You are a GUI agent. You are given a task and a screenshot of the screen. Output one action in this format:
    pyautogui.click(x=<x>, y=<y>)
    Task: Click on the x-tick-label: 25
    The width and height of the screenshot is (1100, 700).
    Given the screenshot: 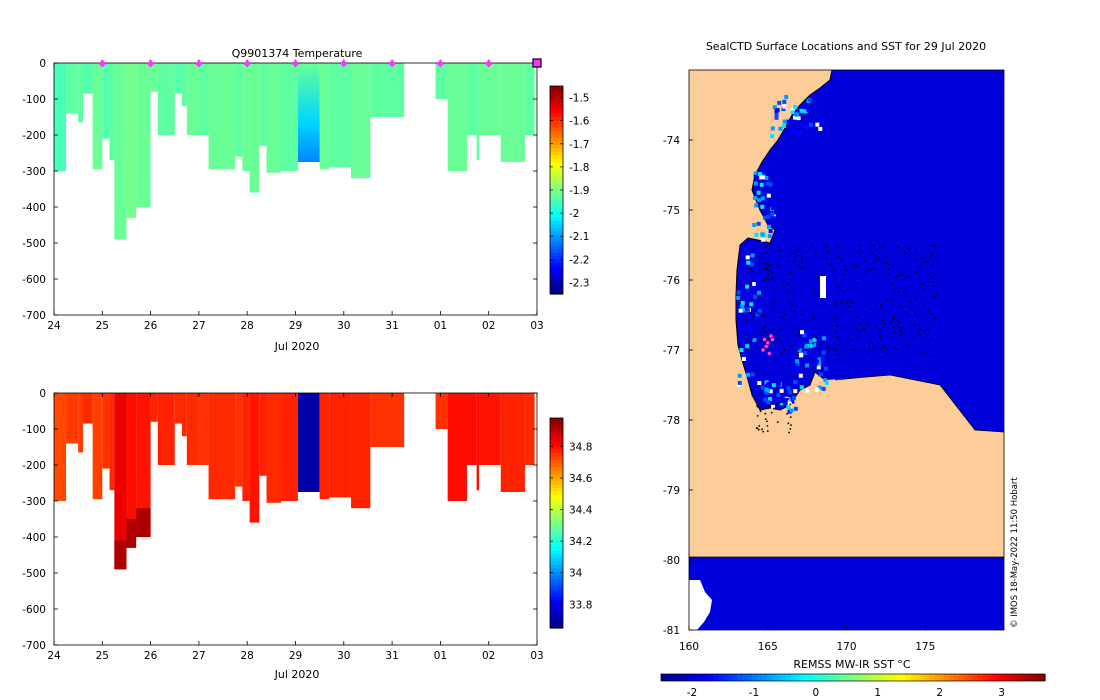 What is the action you would take?
    pyautogui.click(x=102, y=326)
    